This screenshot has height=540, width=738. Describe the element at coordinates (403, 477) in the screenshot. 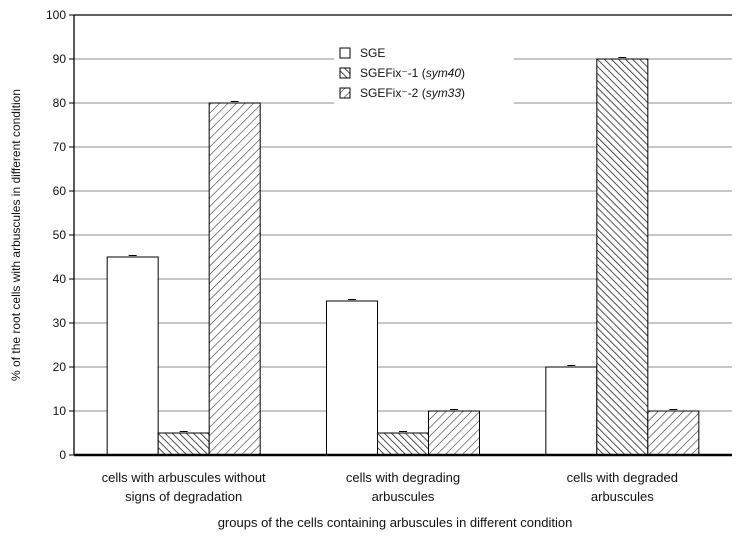

I see `x-tick-label: cells with degrading` at that location.